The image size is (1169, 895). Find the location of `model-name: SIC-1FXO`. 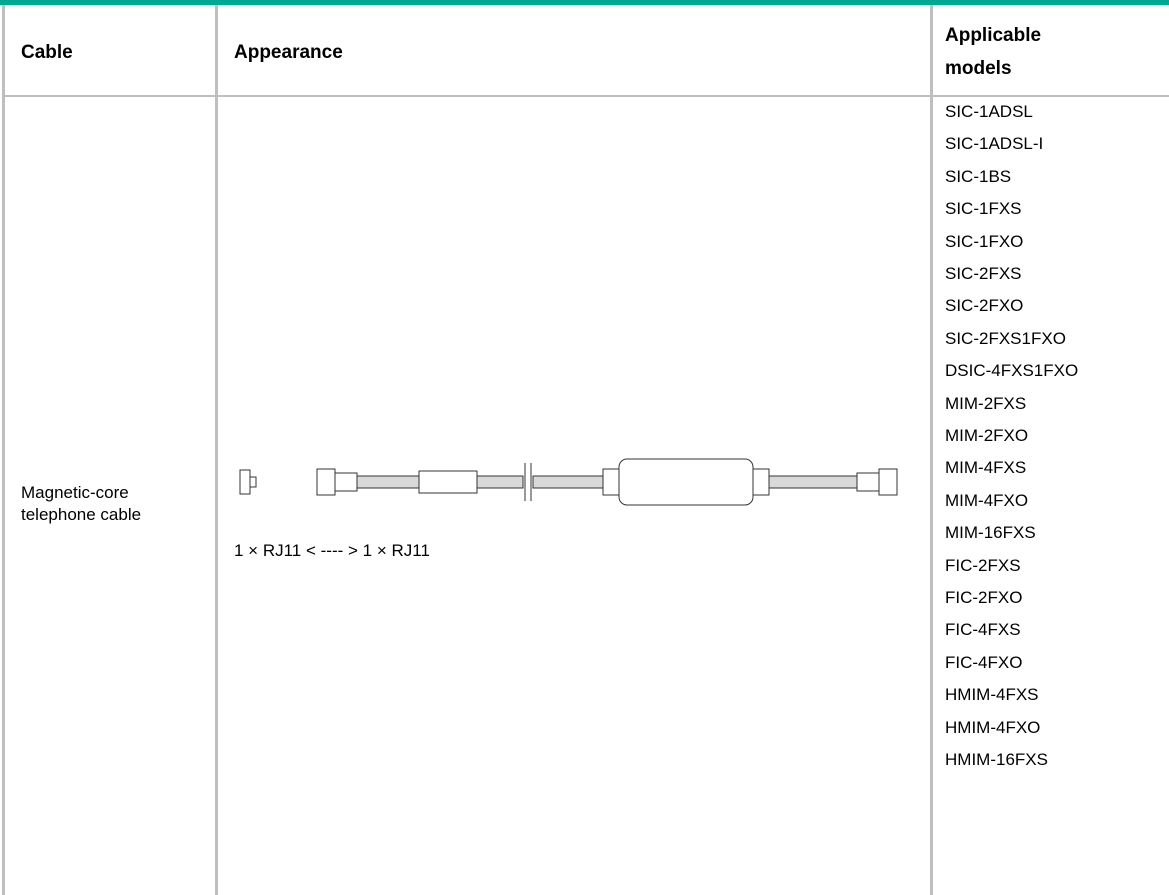

model-name: SIC-1FXO is located at coordinates (984, 241).